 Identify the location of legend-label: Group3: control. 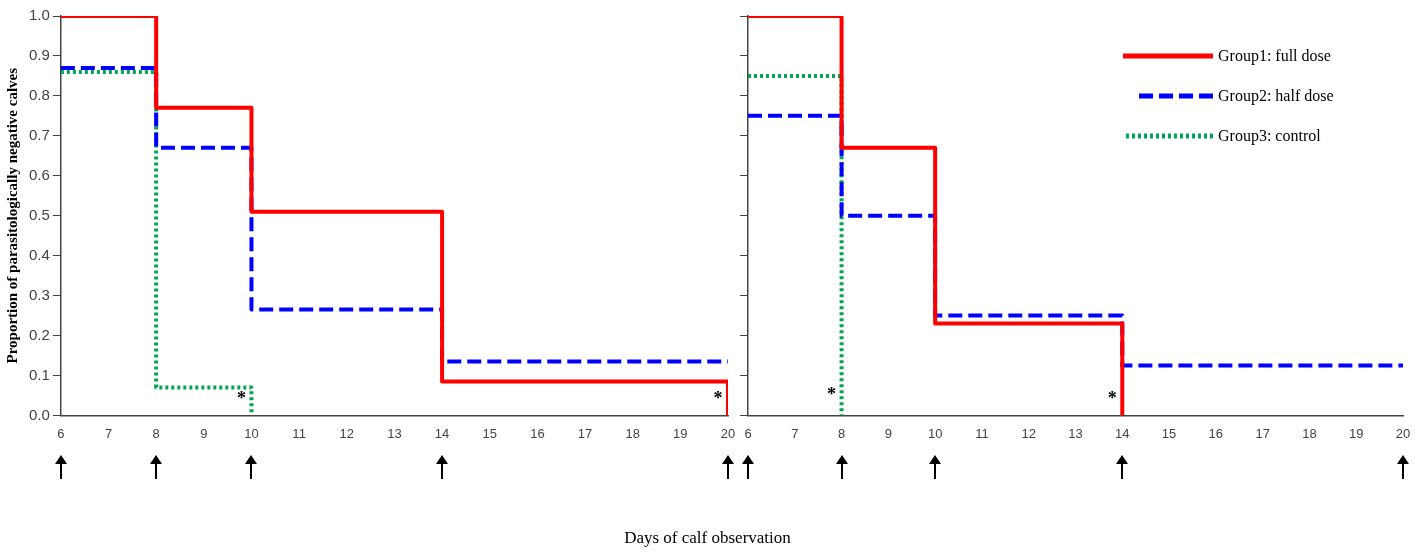
(1269, 136).